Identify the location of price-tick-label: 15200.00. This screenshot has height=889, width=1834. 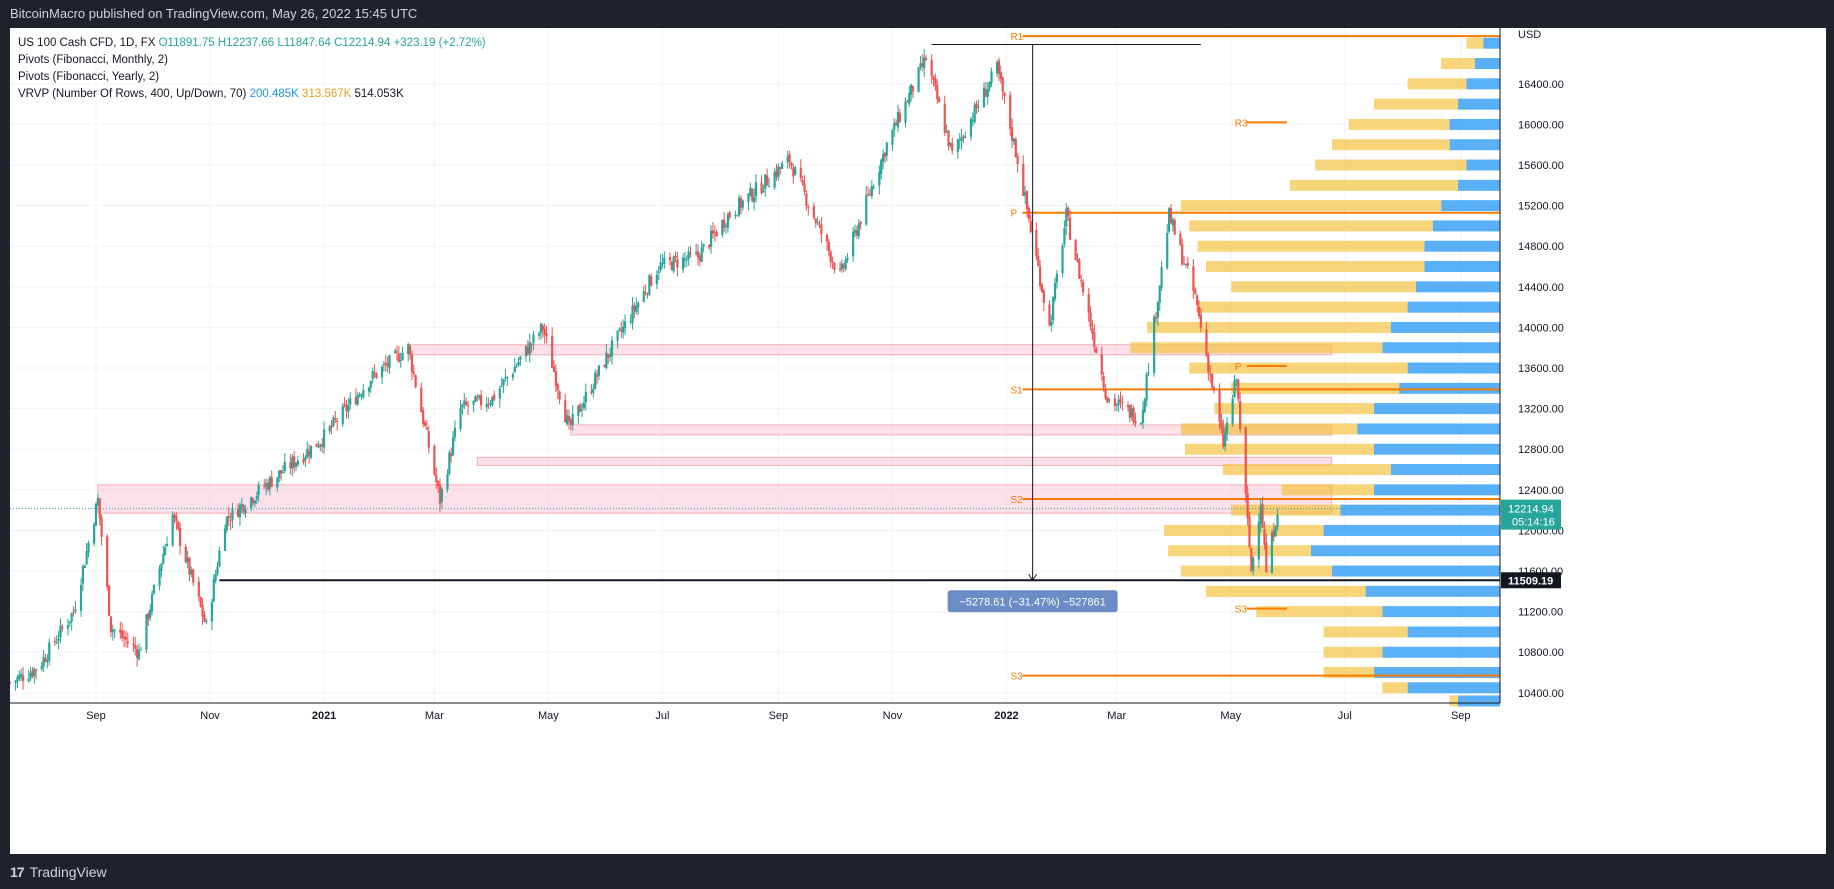
(1541, 207).